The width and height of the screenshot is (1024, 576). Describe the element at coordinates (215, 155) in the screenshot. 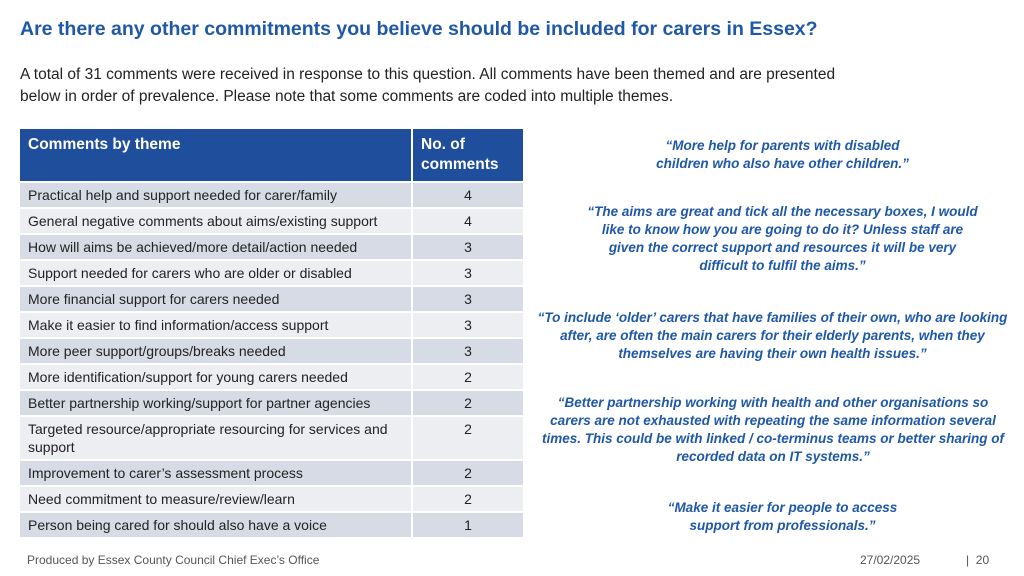

I see `header-theme: Comments by theme` at that location.